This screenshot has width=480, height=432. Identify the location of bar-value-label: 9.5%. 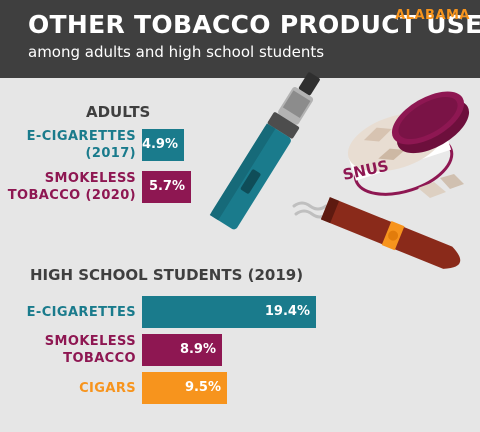
(202, 387).